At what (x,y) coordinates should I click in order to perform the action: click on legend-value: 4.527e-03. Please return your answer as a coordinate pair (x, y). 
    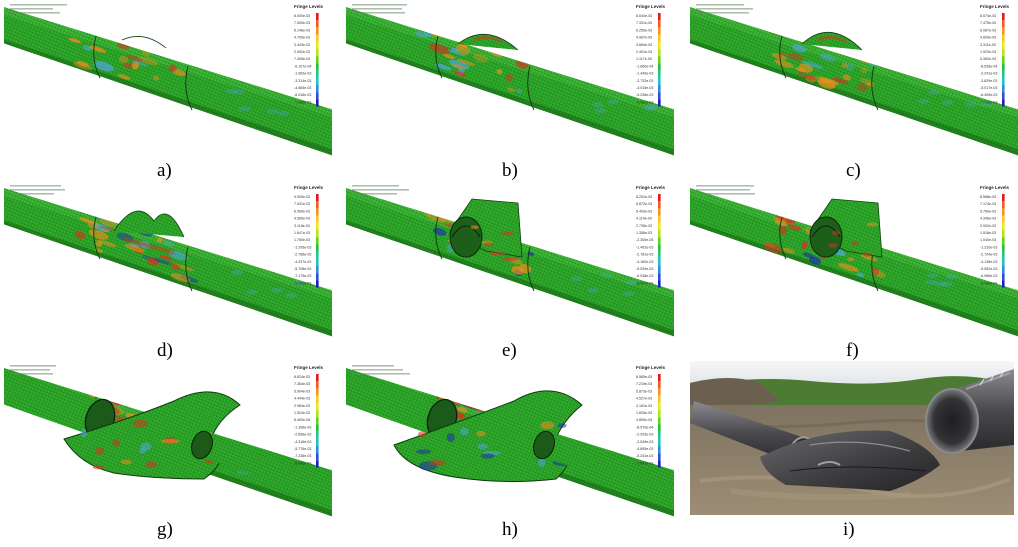
    Looking at the image, I should click on (644, 399).